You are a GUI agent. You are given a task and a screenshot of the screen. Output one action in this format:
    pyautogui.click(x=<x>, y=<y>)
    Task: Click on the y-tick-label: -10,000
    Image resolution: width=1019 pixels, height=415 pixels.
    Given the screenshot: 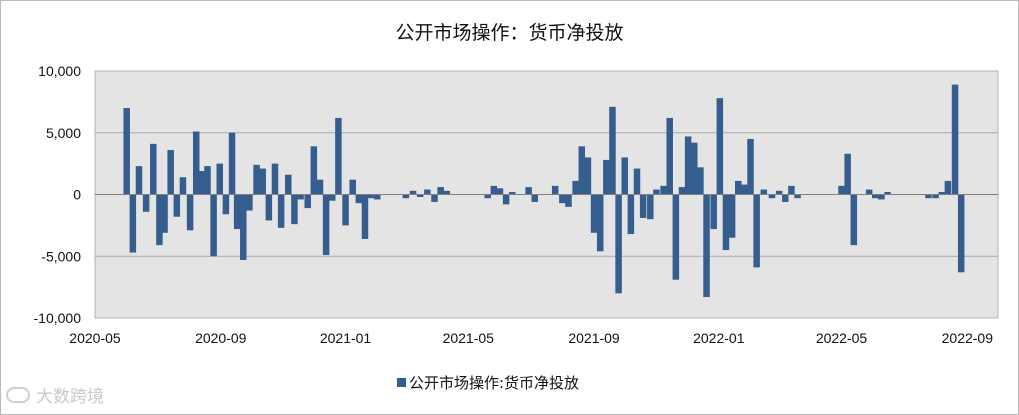 What is the action you would take?
    pyautogui.click(x=58, y=318)
    